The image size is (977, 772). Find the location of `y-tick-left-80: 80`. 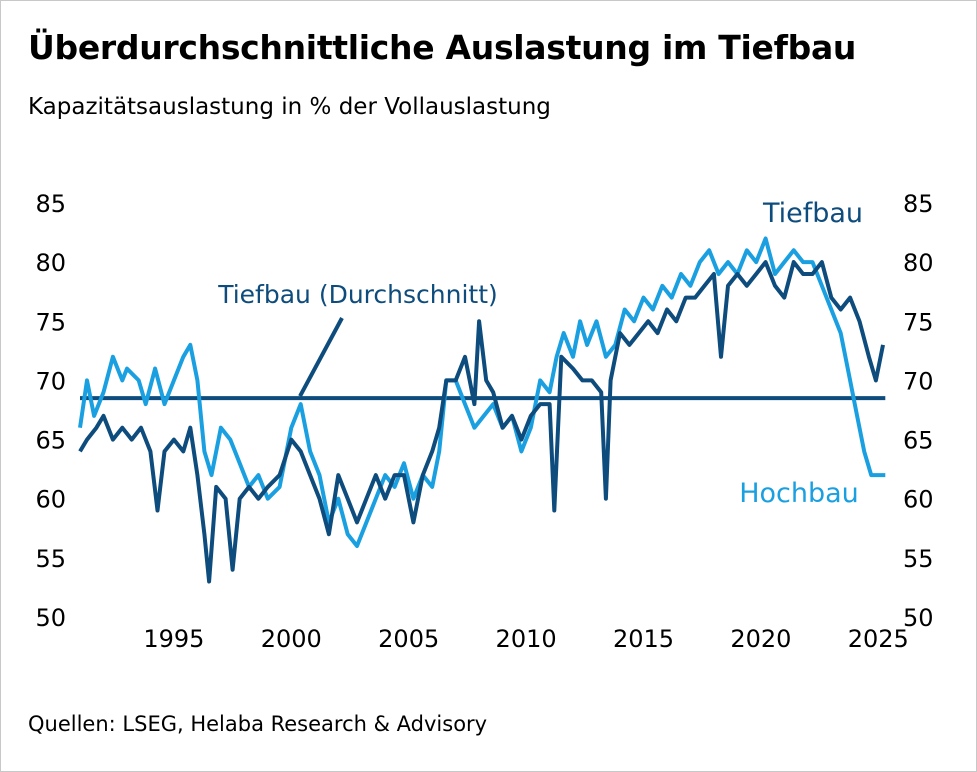

y-tick-left-80: 80 is located at coordinates (50, 263).